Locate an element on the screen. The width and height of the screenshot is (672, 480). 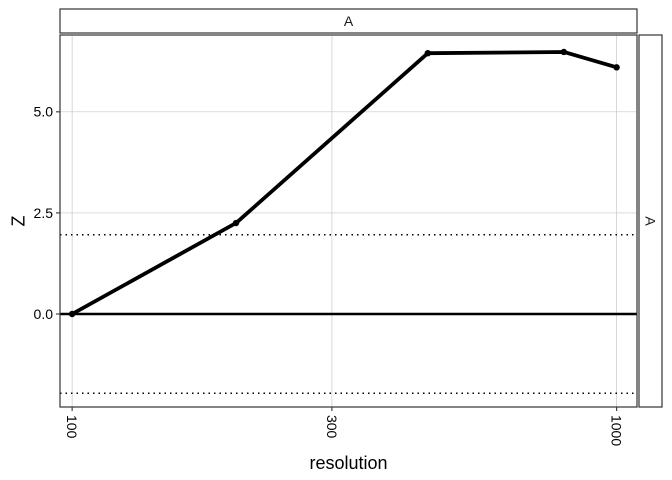
x-axis: 100 300 1000 is located at coordinates (344, 426).